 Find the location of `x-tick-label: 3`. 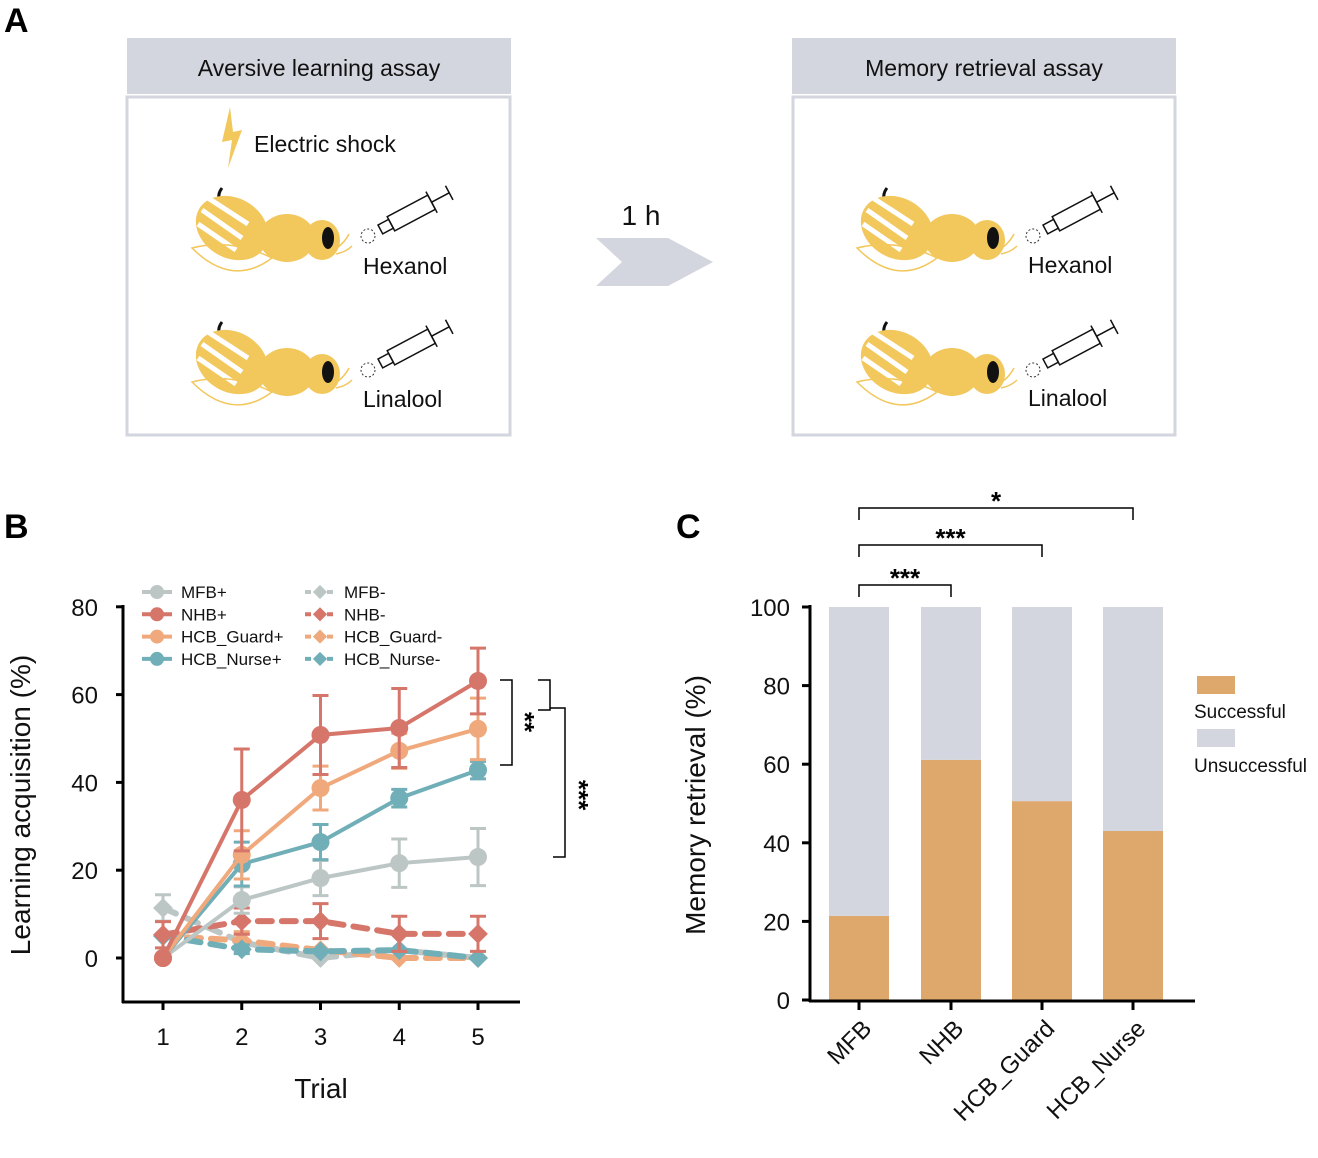

x-tick-label: 3 is located at coordinates (320, 1037).